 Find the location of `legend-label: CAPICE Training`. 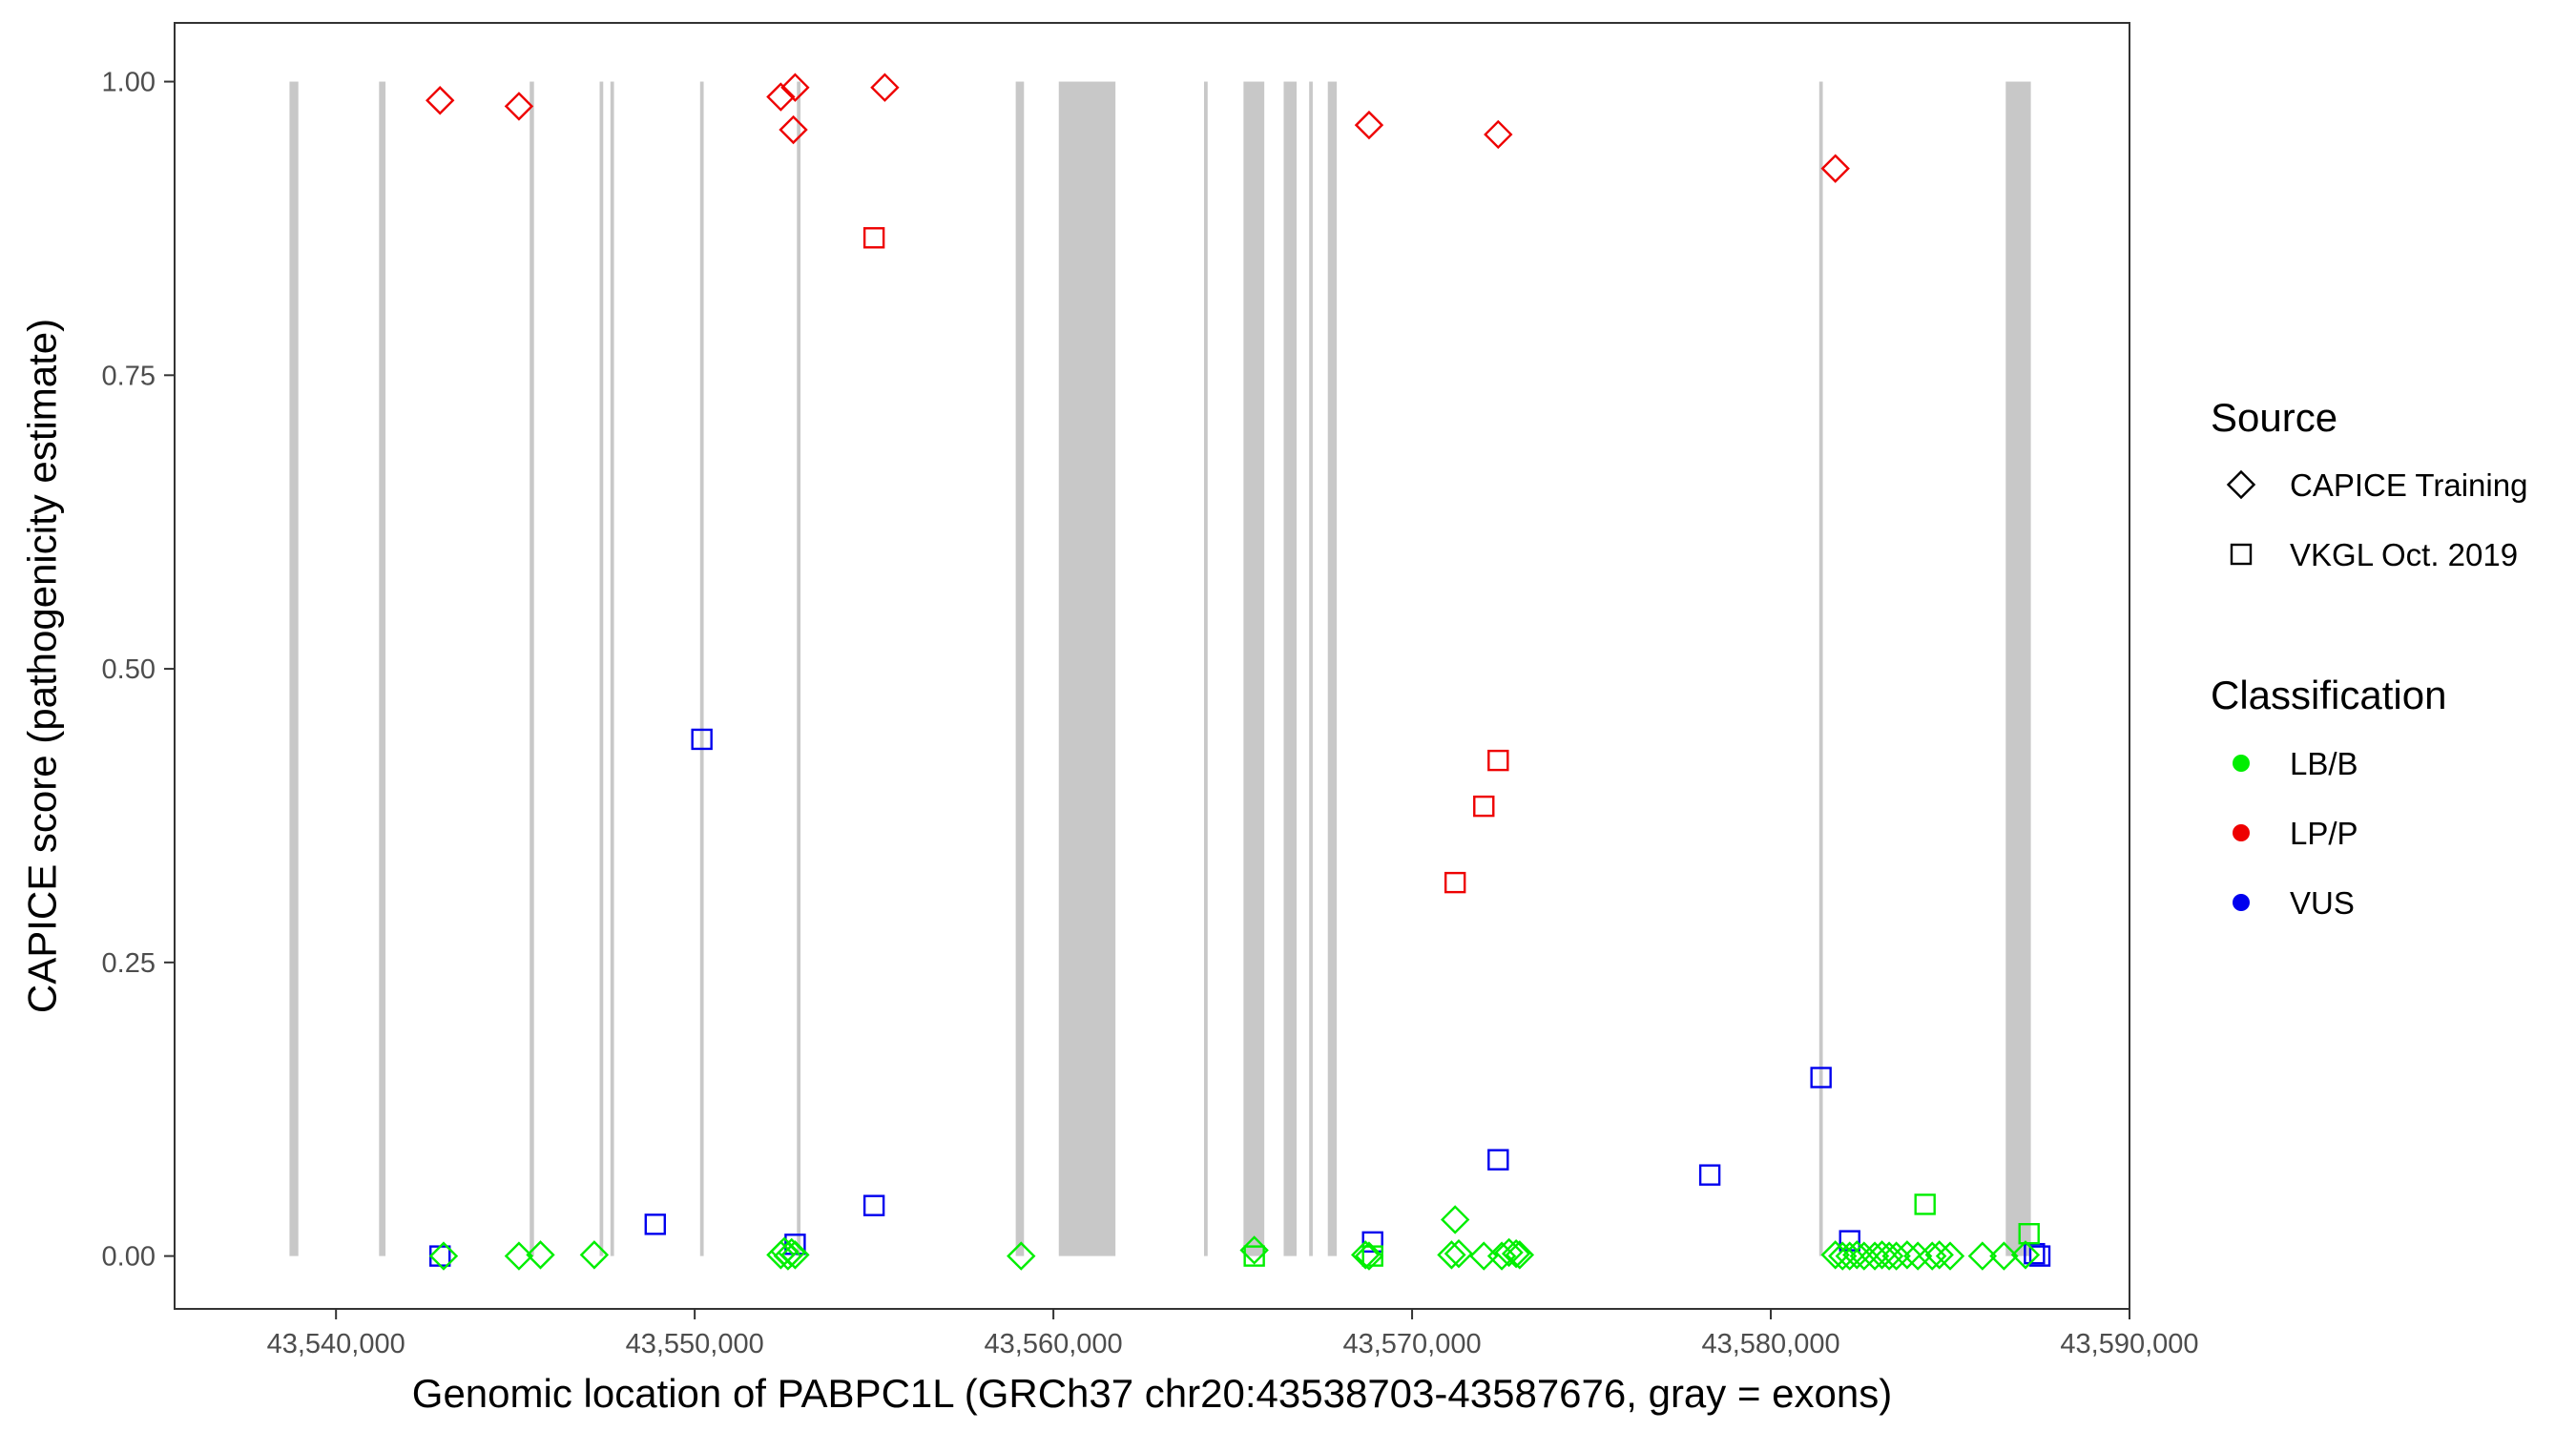

legend-label: CAPICE Training is located at coordinates (2408, 485).